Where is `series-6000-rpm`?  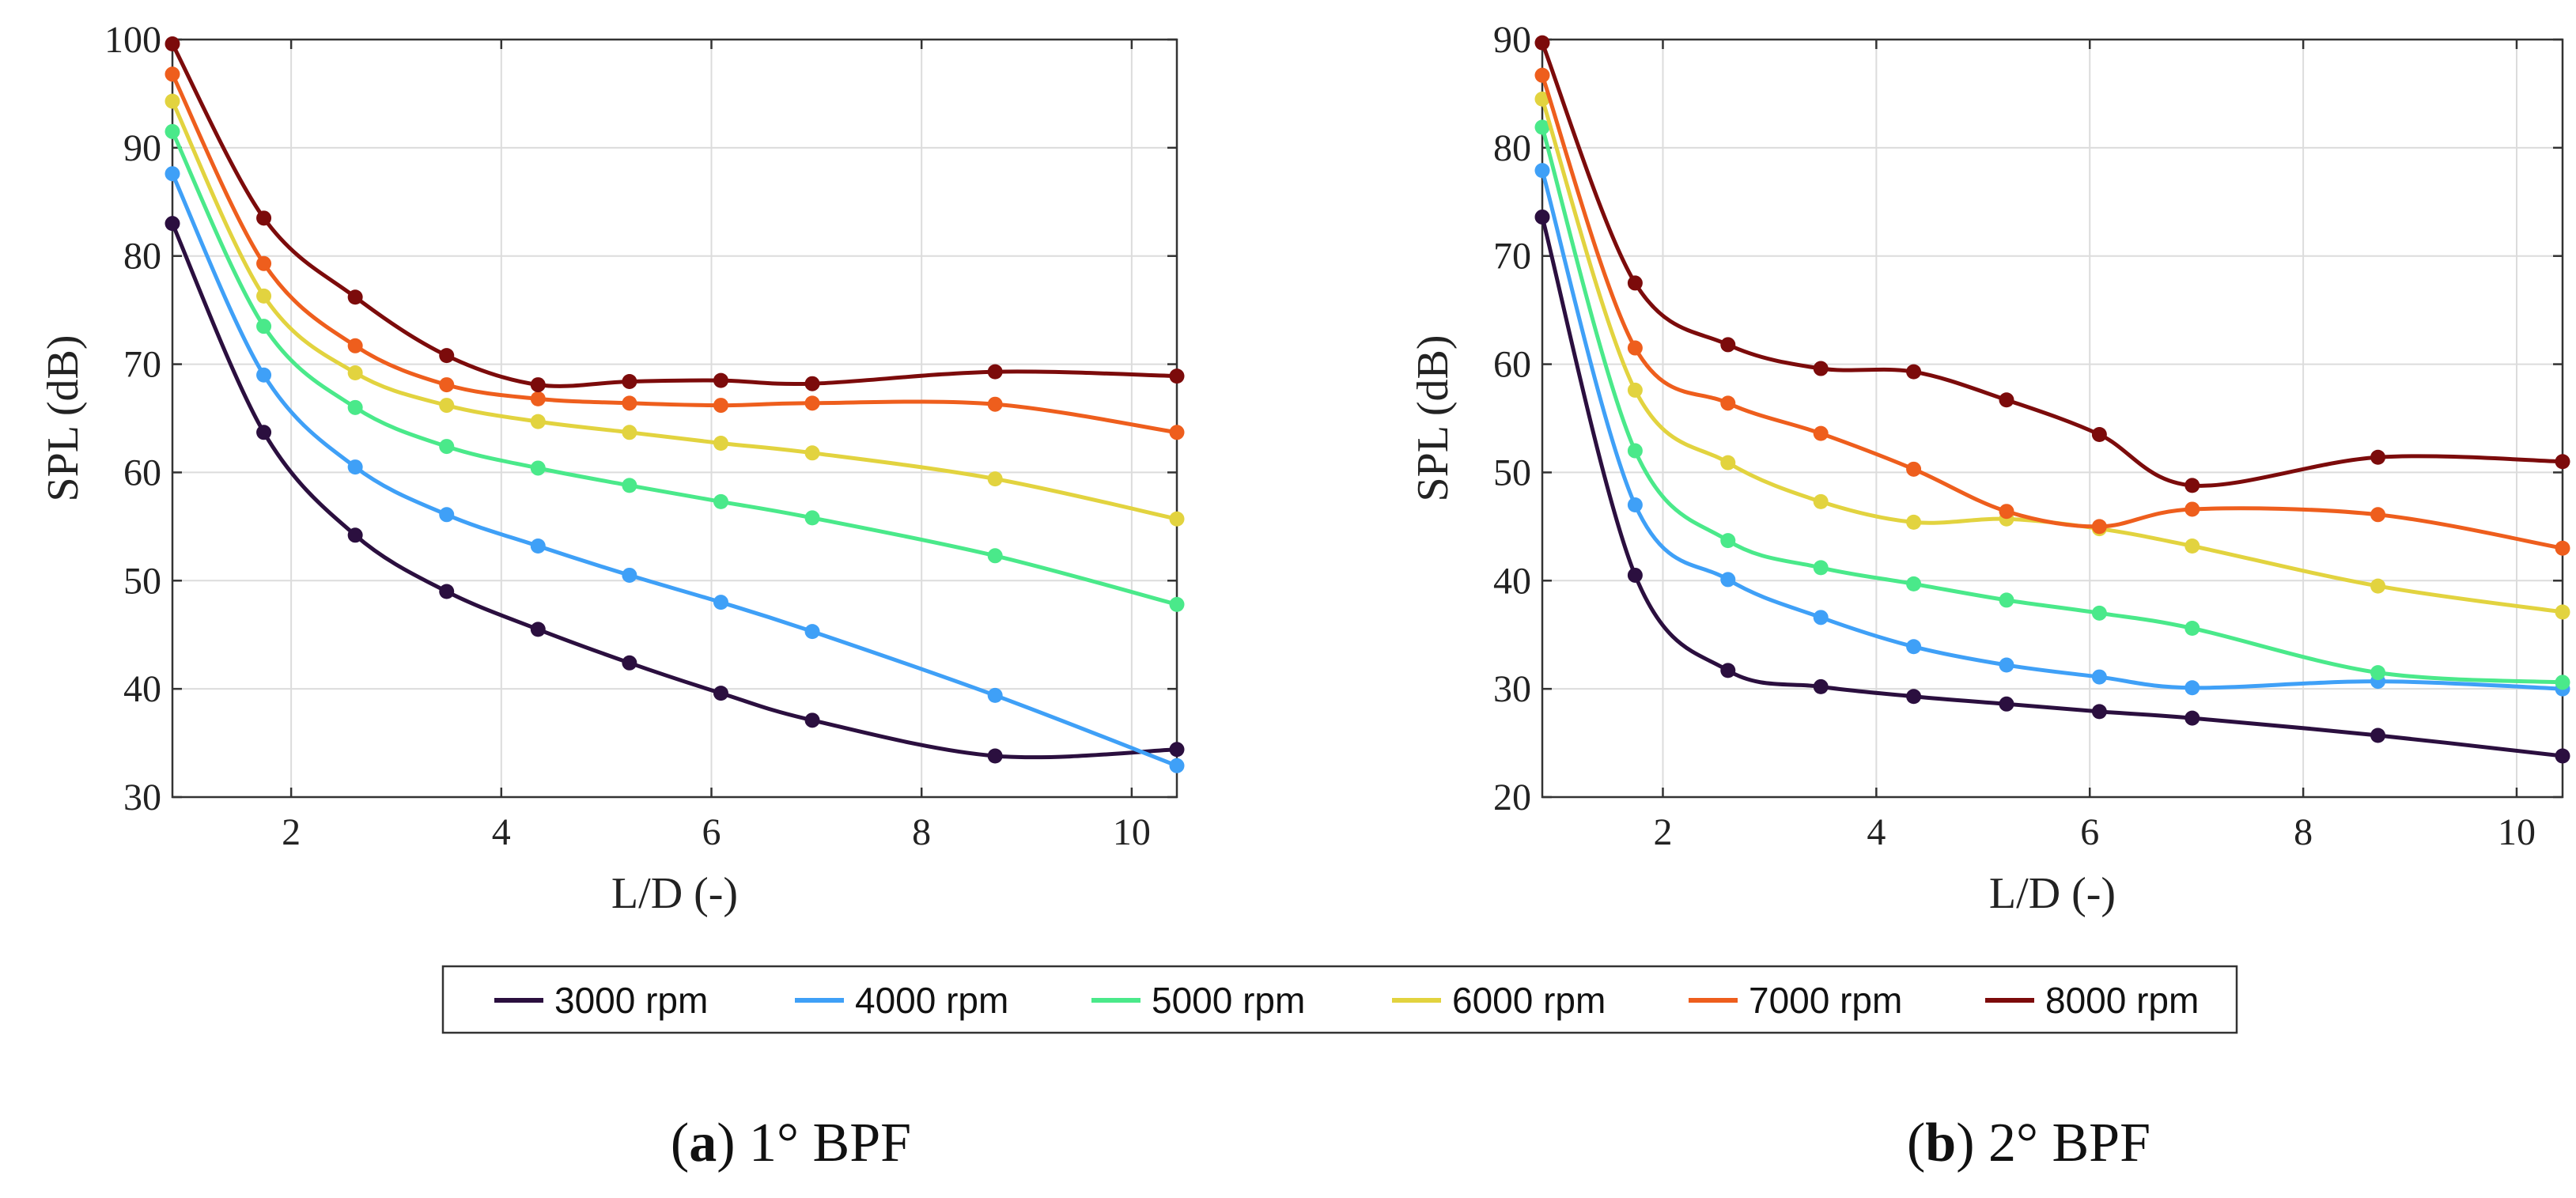 series-6000-rpm is located at coordinates (675, 310).